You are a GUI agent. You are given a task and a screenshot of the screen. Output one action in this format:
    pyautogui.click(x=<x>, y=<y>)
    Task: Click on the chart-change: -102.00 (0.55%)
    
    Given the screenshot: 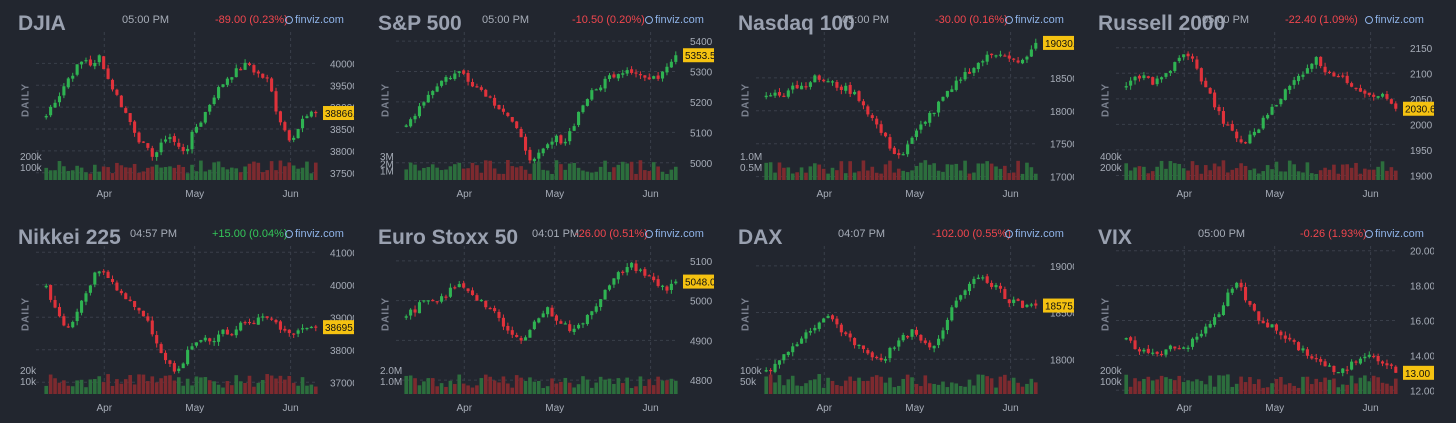 What is the action you would take?
    pyautogui.click(x=971, y=234)
    